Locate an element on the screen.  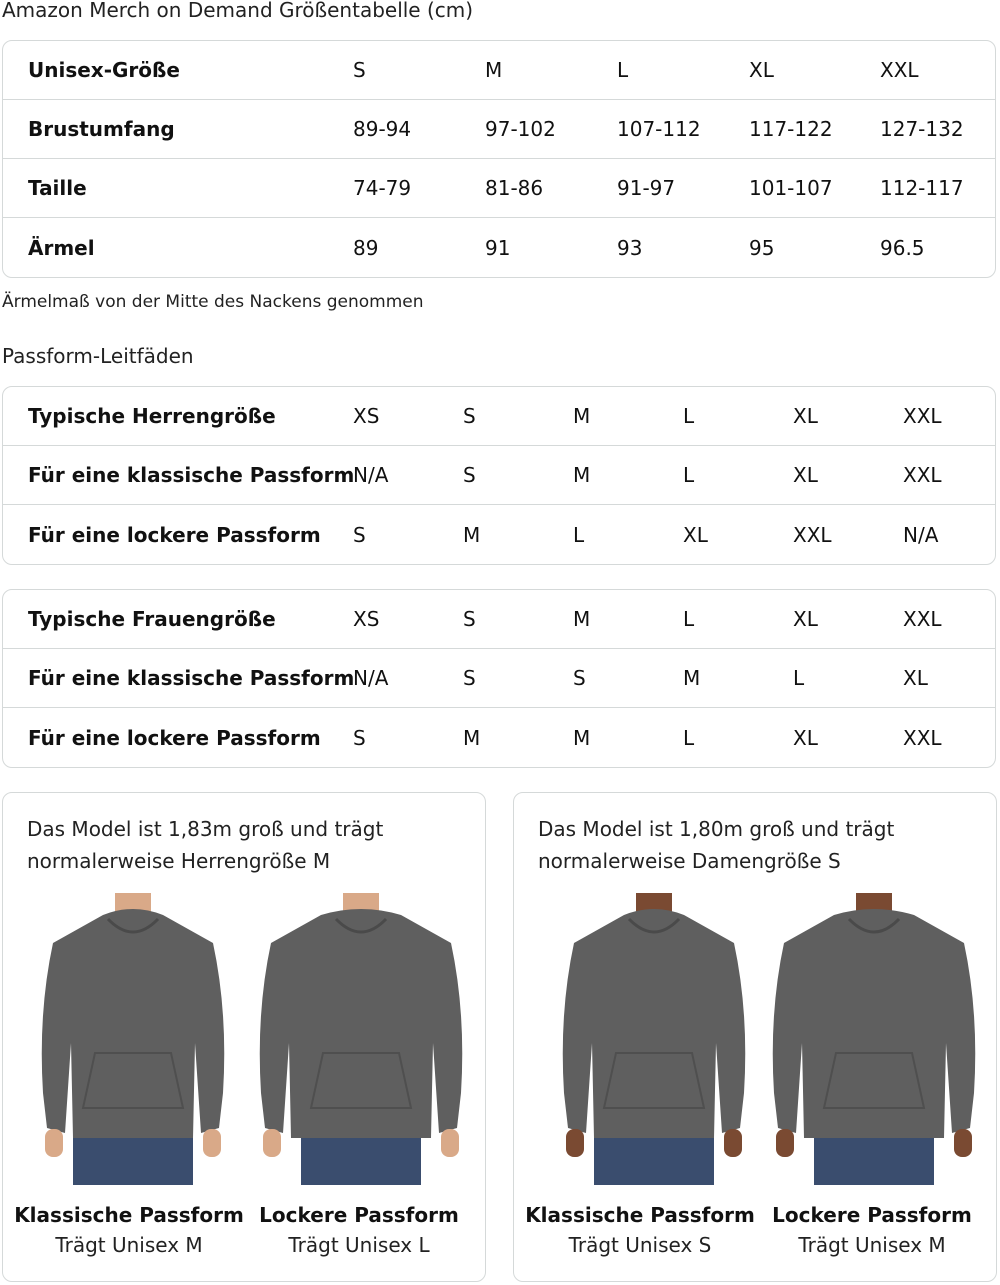
caption-sub: Trägt Unisex L is located at coordinates (359, 1245).